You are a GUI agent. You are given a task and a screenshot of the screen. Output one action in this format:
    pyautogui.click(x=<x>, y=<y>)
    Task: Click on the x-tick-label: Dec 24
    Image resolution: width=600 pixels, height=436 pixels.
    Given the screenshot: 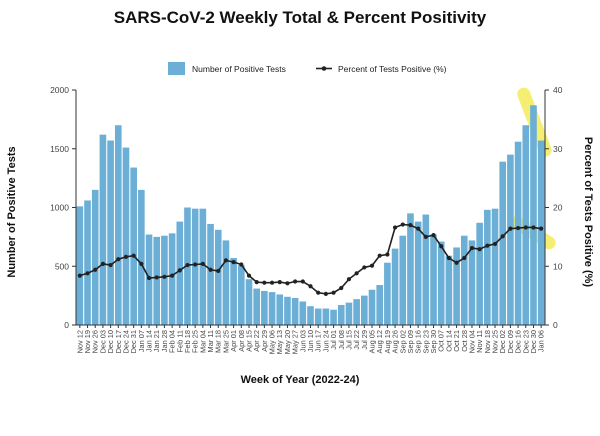 What is the action you would take?
    pyautogui.click(x=125, y=341)
    